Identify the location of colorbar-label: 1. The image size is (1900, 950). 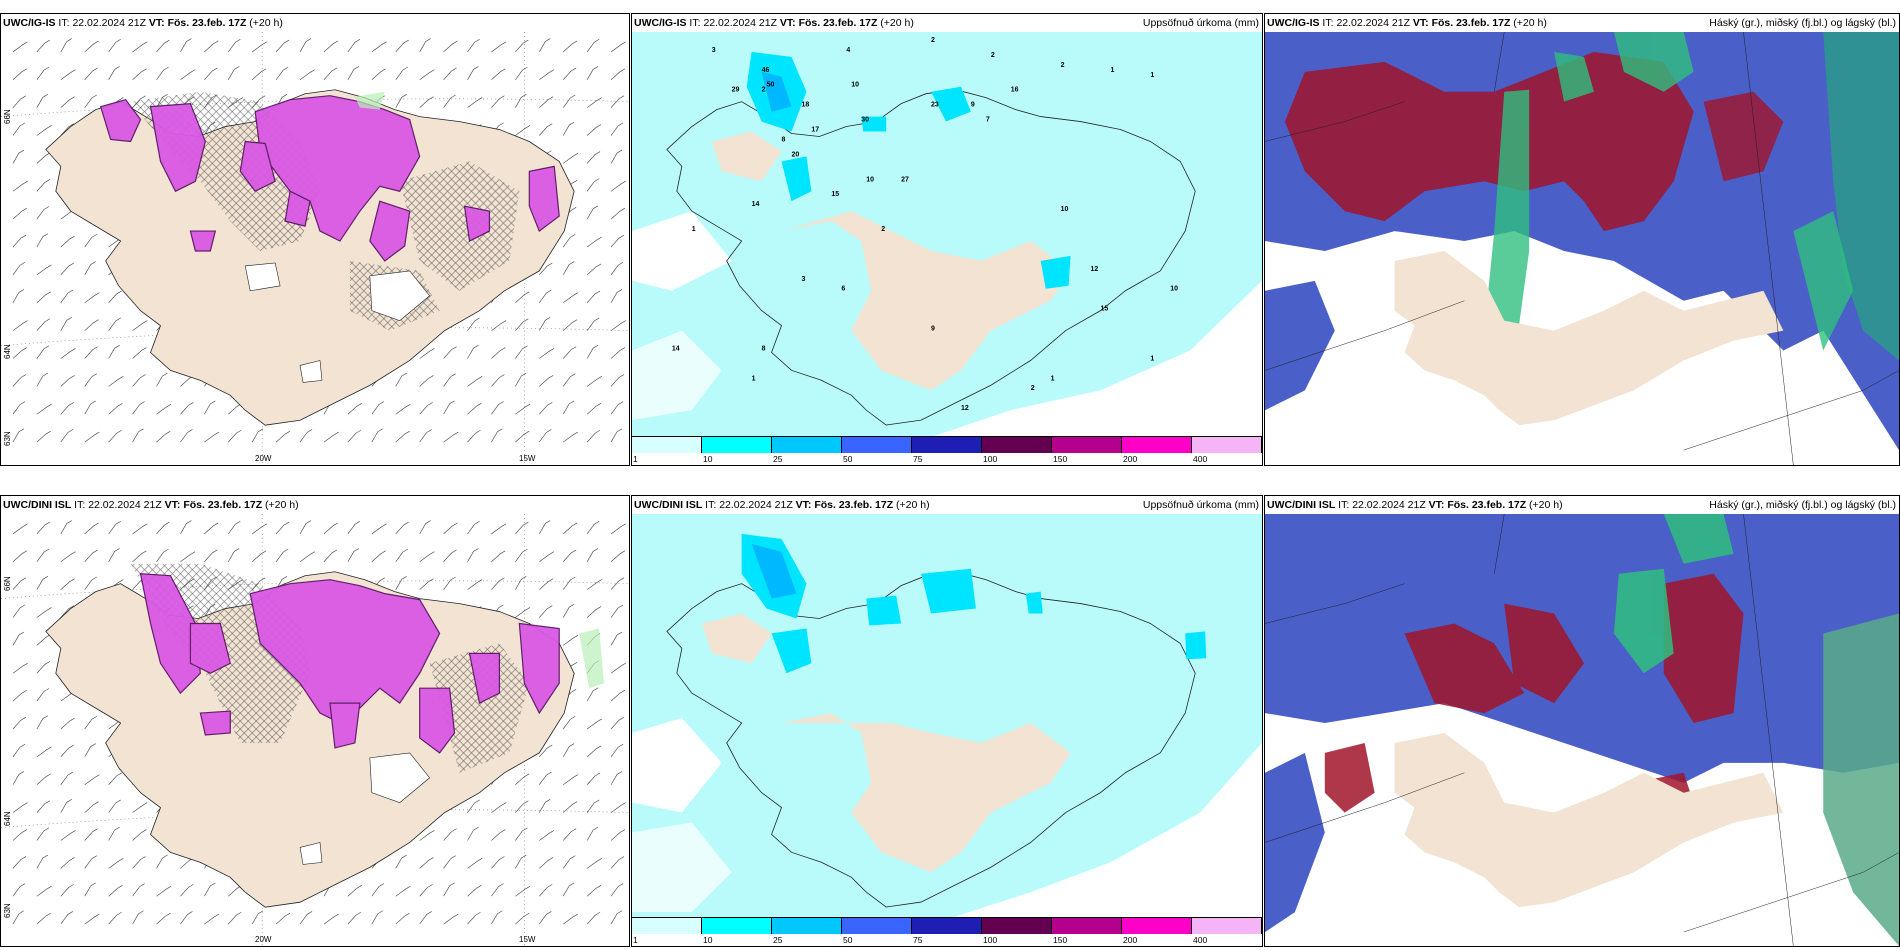
(635, 459).